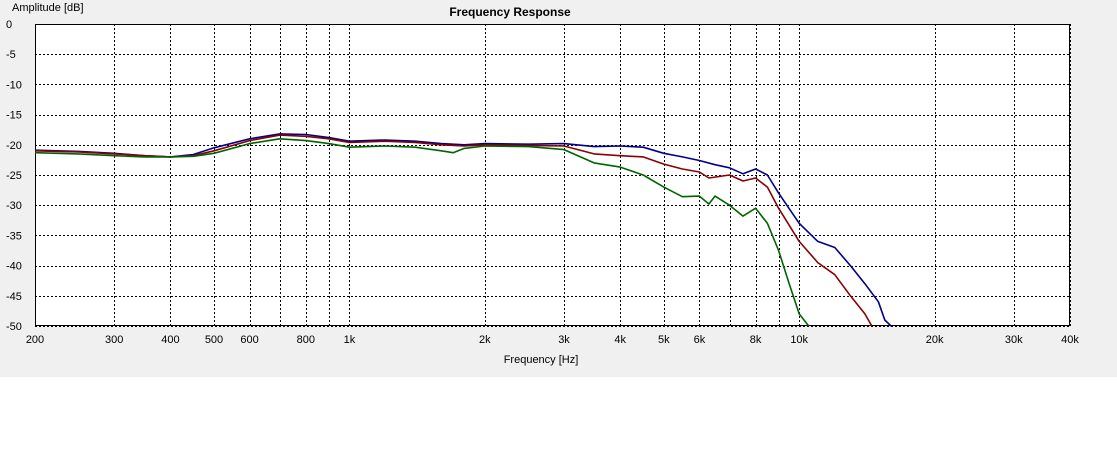  I want to click on x-tick-label: 300, so click(114, 340).